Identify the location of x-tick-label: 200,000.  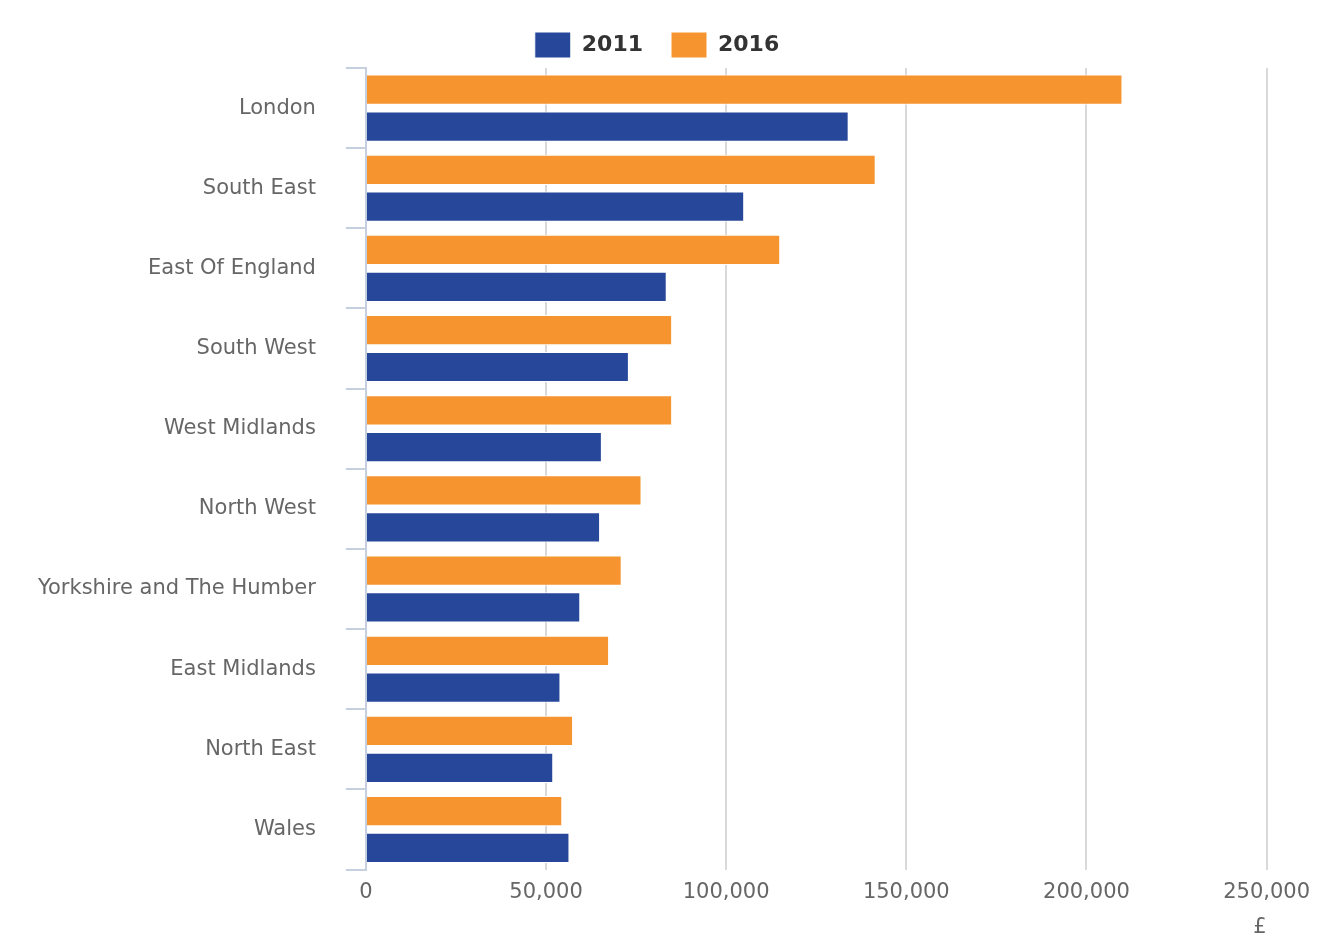
(1086, 890).